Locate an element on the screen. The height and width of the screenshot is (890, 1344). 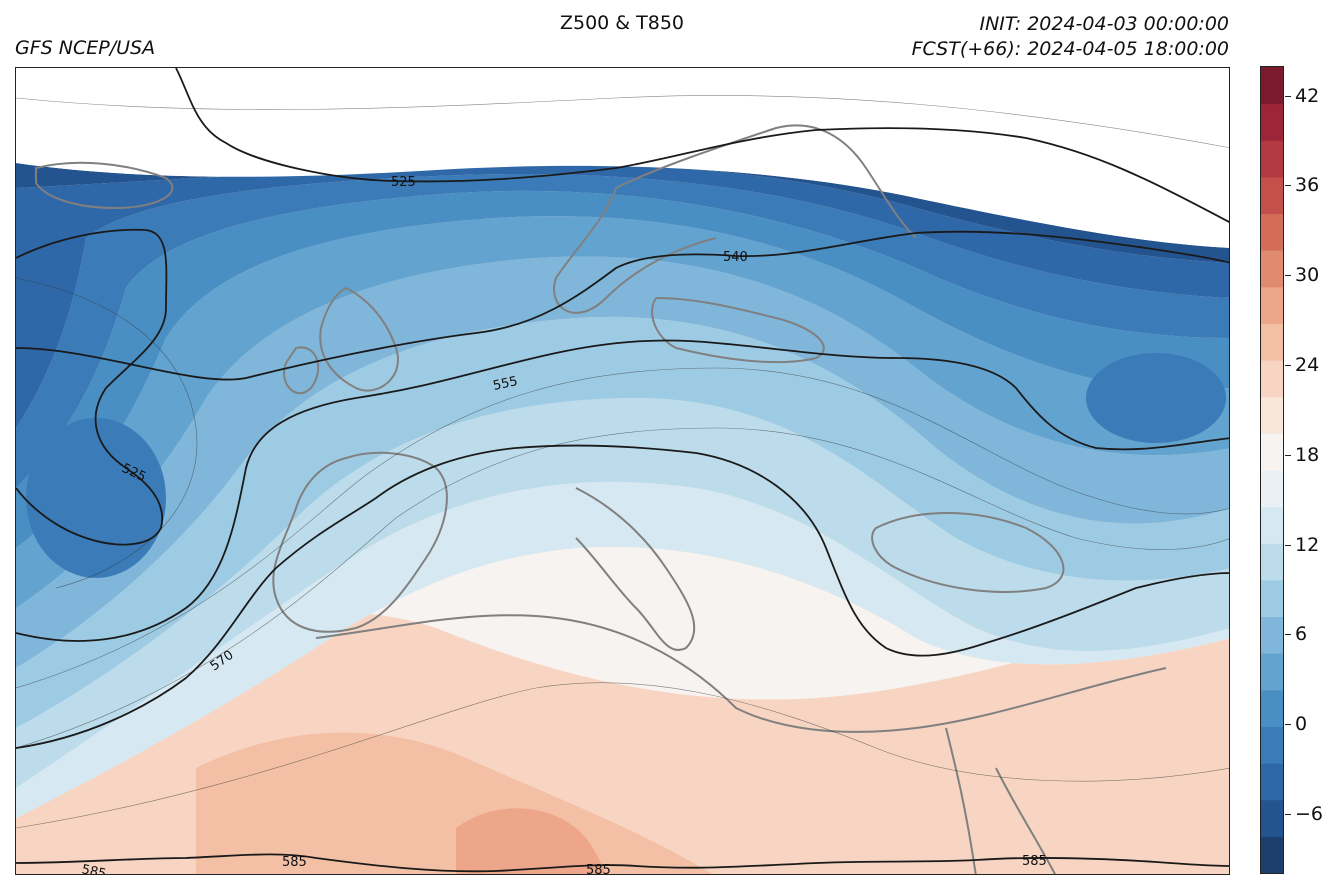
cold-core-russia is located at coordinates (1156, 398).